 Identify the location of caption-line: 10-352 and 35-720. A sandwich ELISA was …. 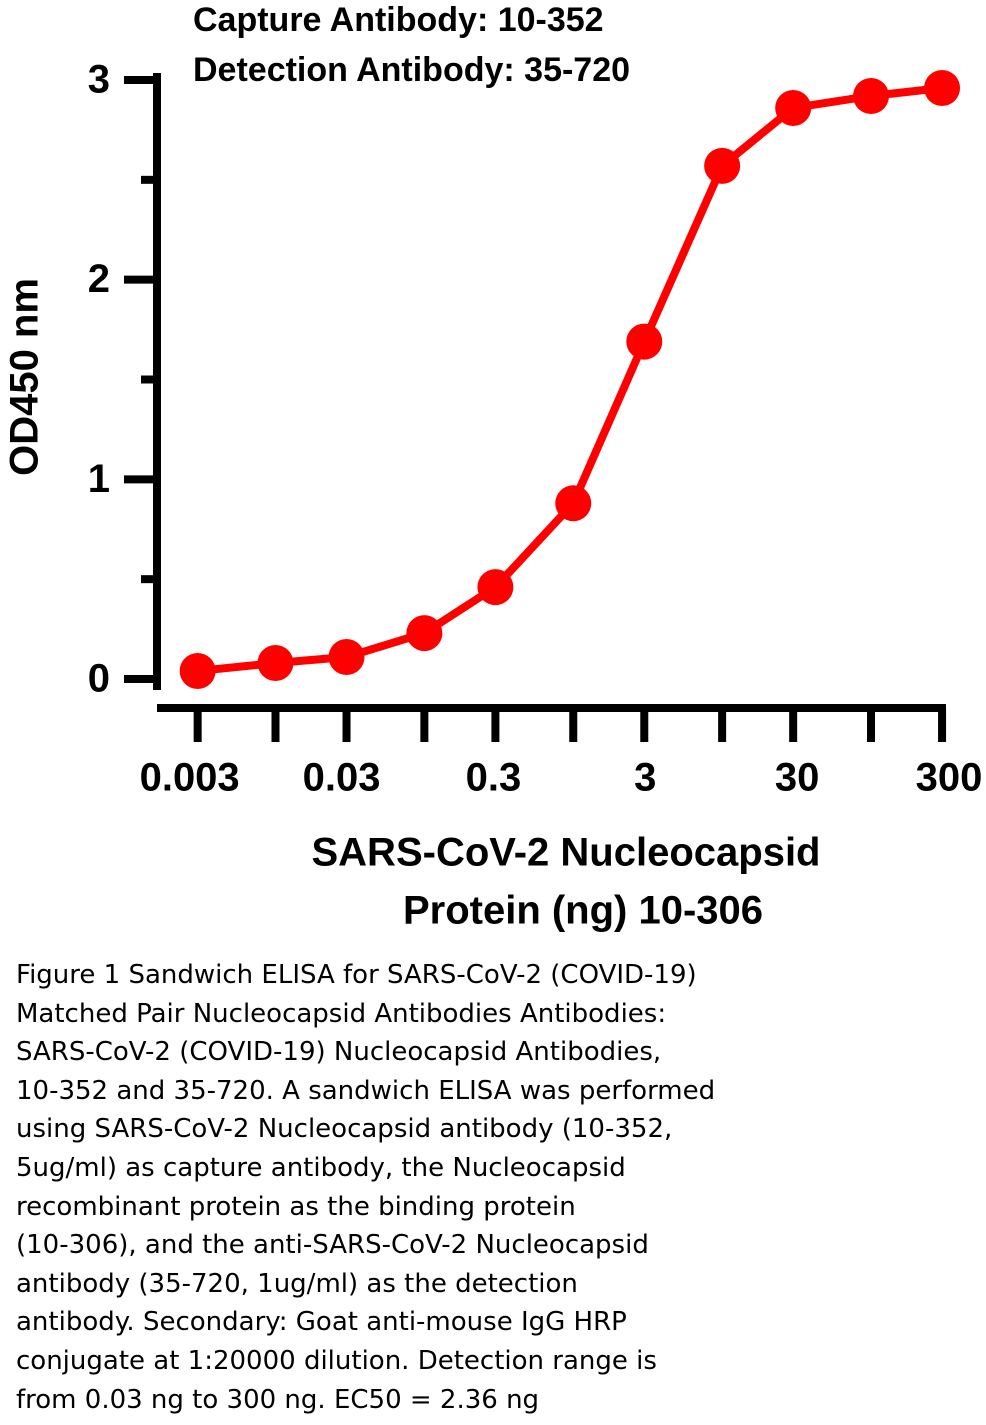
(366, 1090).